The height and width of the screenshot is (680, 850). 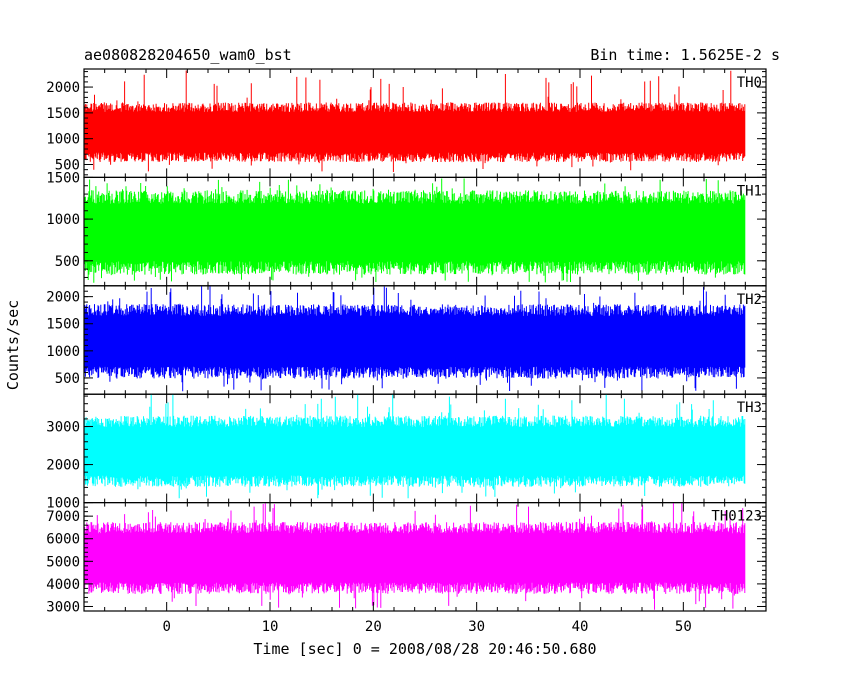 What do you see at coordinates (166, 627) in the screenshot?
I see `x-tick-label: 0` at bounding box center [166, 627].